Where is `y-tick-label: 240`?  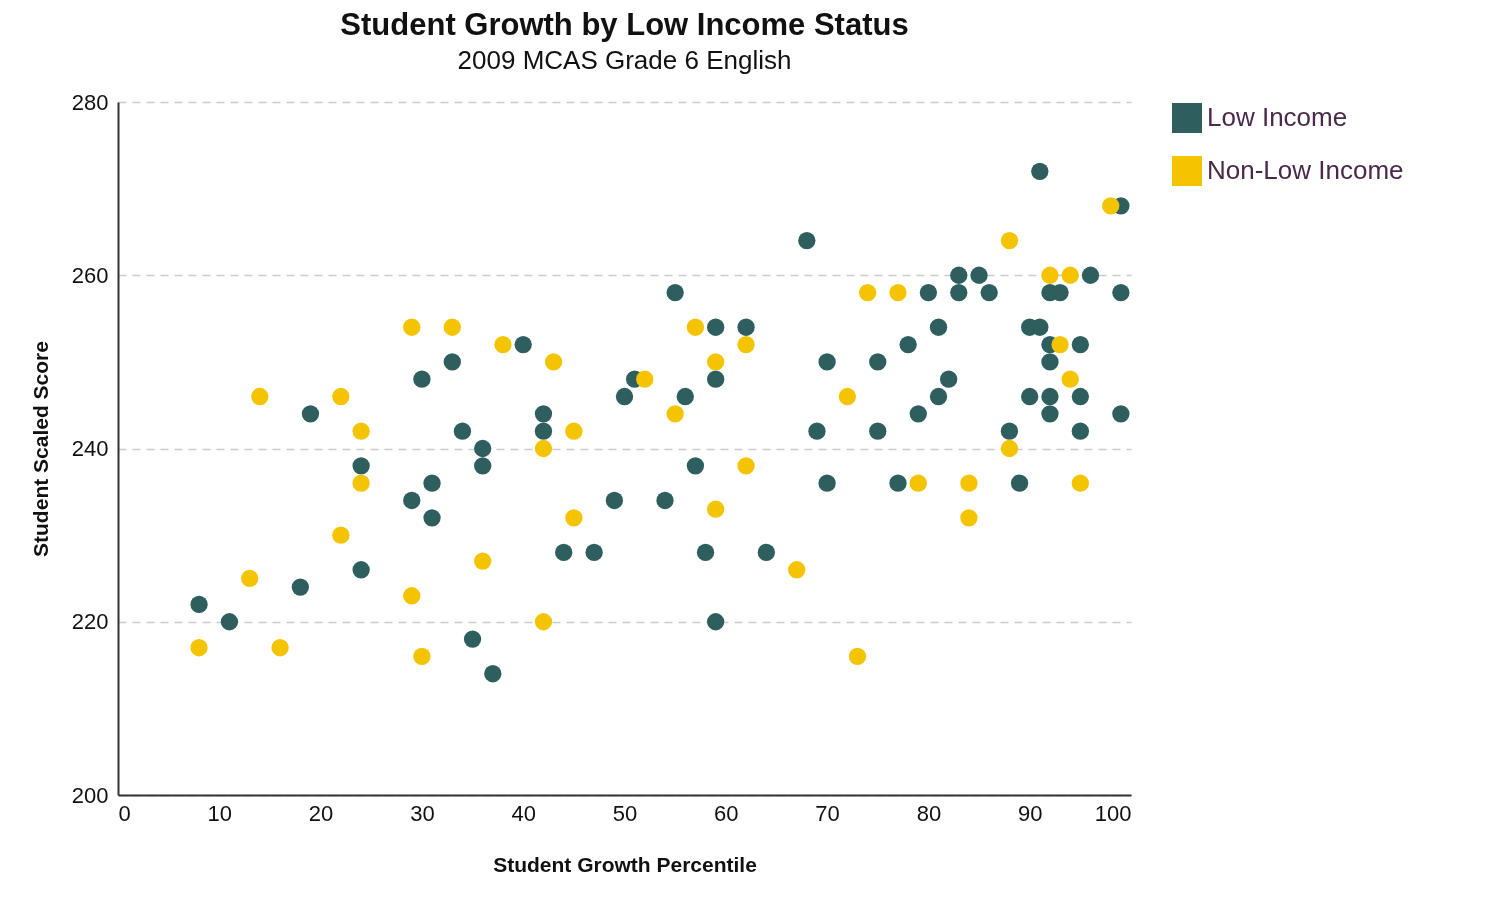 y-tick-label: 240 is located at coordinates (90, 448).